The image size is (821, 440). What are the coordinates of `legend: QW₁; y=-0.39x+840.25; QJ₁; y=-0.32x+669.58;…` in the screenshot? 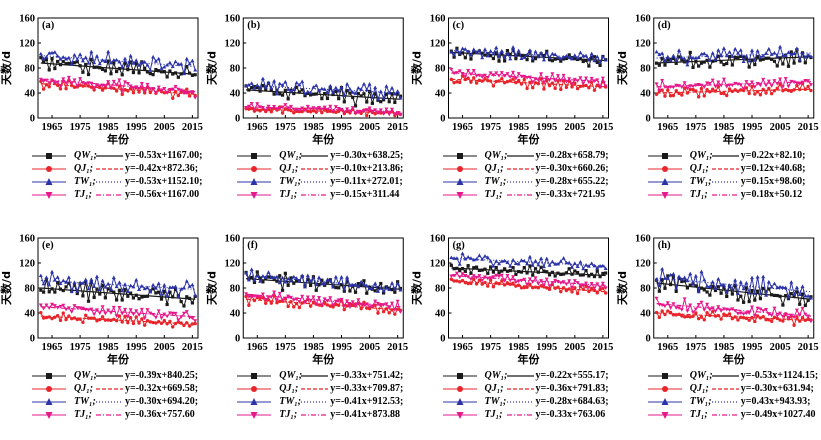 It's located at (117, 398).